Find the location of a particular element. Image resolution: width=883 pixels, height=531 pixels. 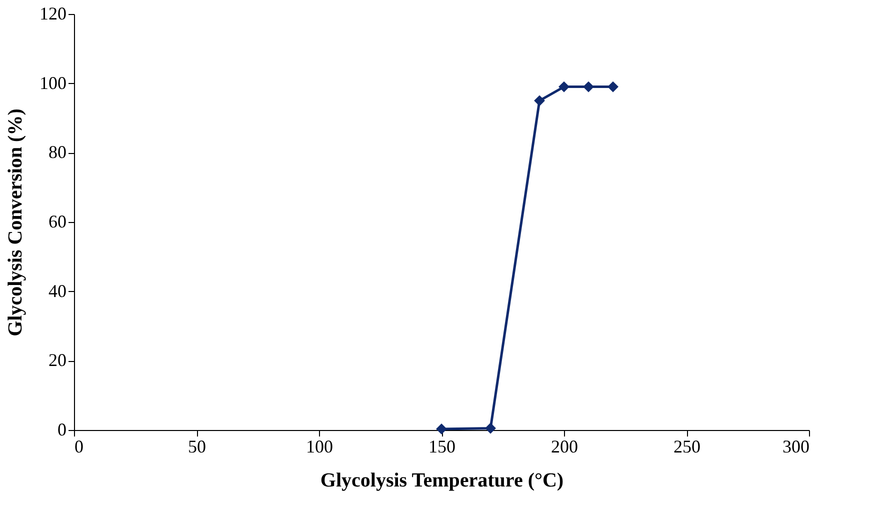

x-axis-title: Glycolysis Temperature (°C) is located at coordinates (442, 481).